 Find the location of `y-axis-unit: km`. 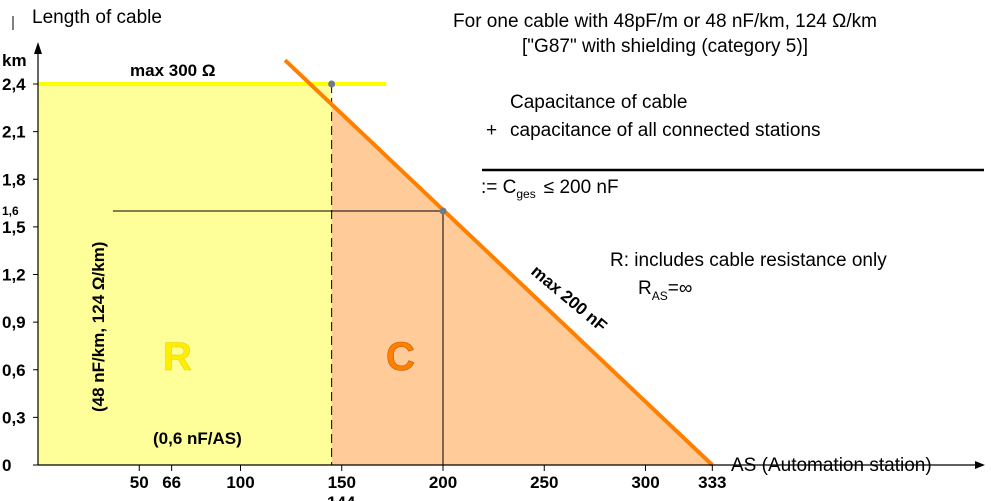

y-axis-unit: km is located at coordinates (14, 60).